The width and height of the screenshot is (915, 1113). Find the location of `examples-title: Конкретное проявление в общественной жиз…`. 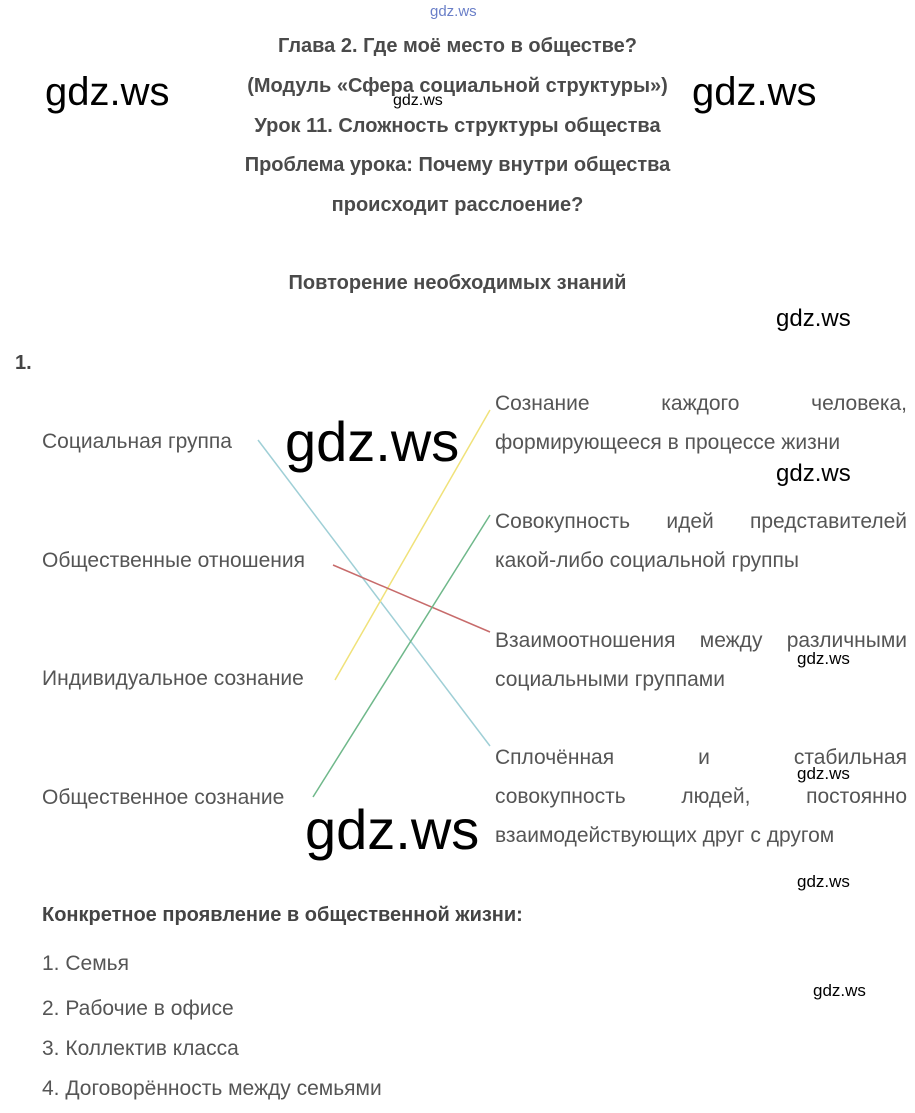

examples-title: Конкретное проявление в общественной жиз… is located at coordinates (282, 915).